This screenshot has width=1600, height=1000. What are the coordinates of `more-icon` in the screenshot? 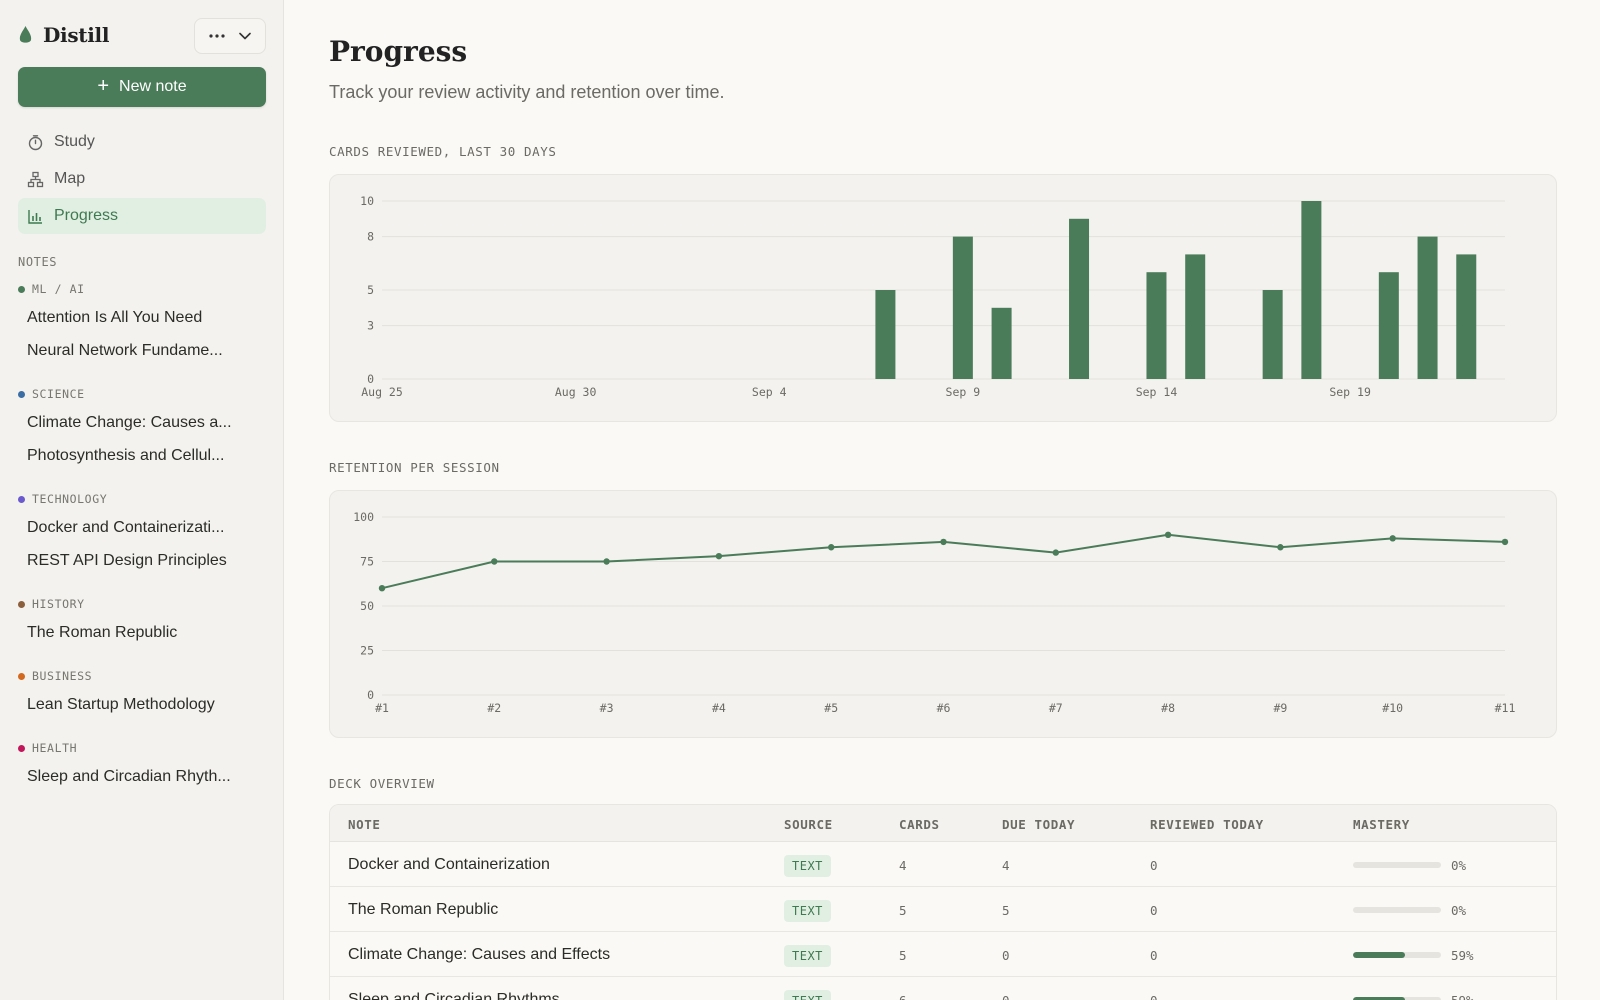 It's located at (217, 36).